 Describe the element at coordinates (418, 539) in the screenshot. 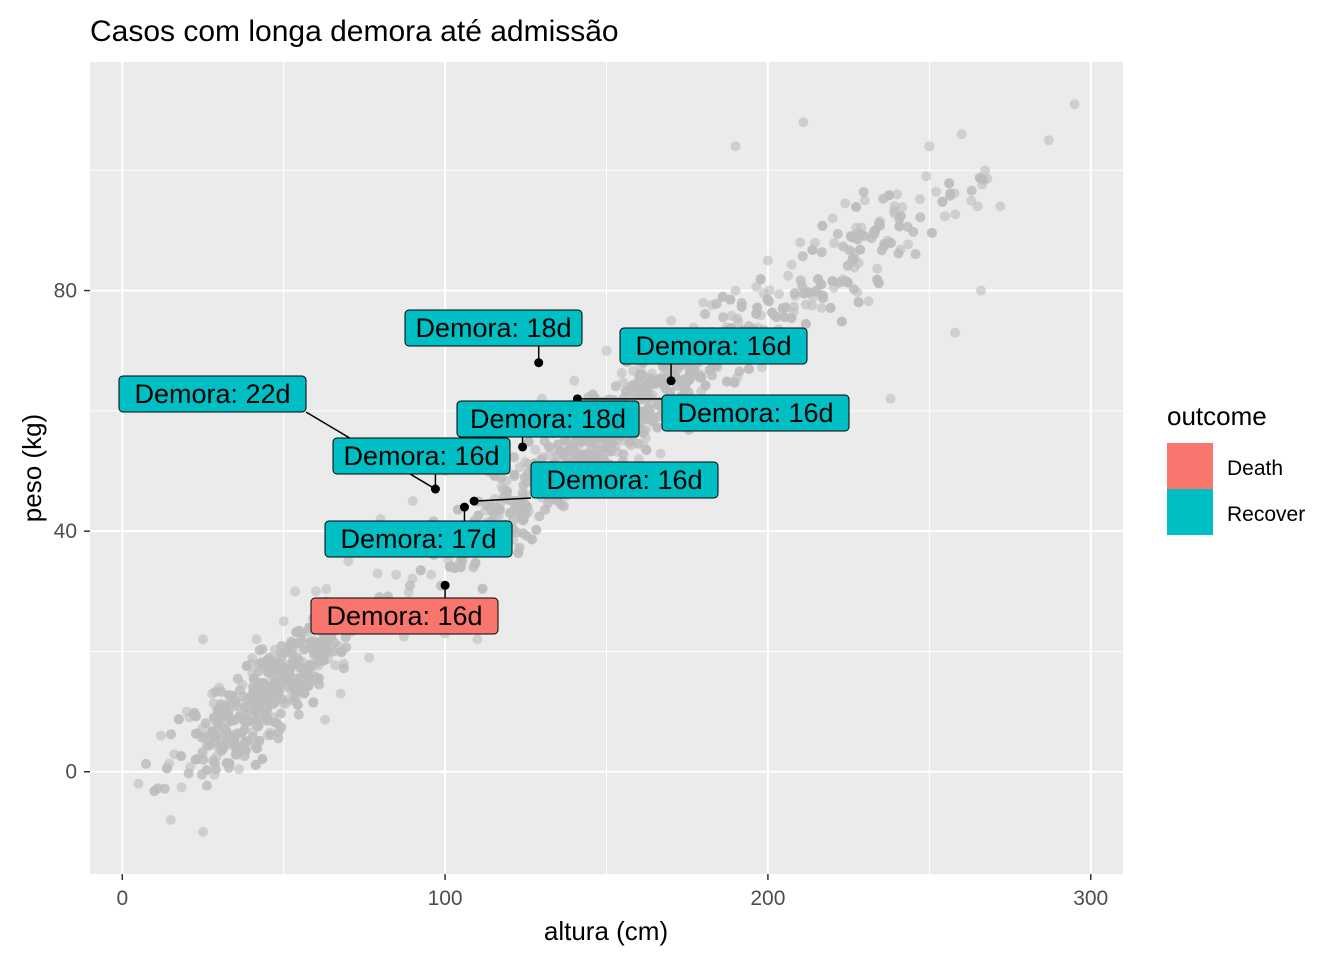

I see `label-text: Demora: 17d` at that location.